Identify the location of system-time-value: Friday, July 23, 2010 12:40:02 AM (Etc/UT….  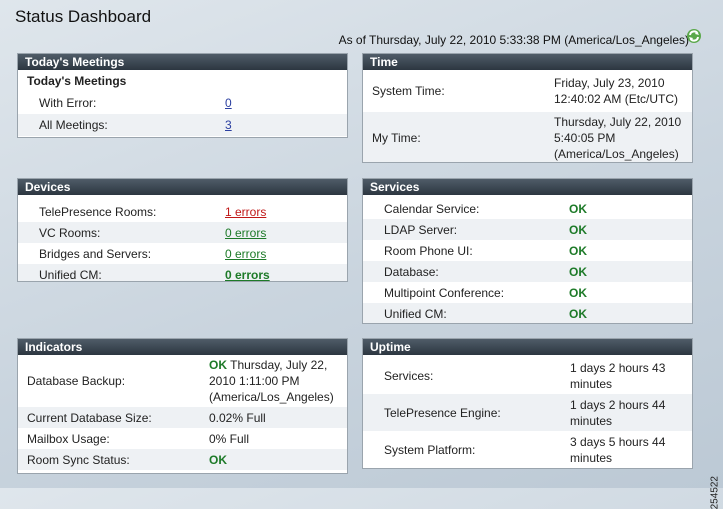
(616, 91).